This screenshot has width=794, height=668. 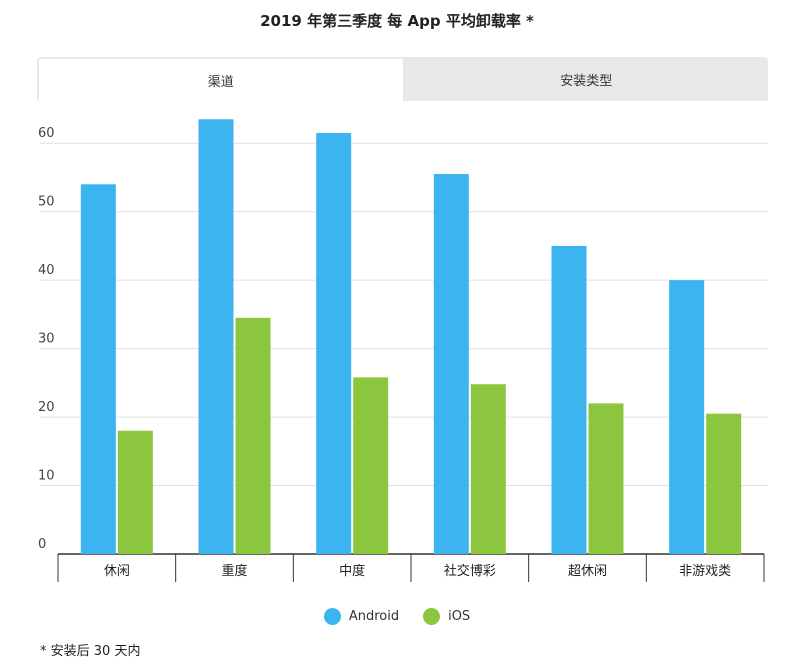 What do you see at coordinates (446, 616) in the screenshot?
I see `legend-item-ios: iOS` at bounding box center [446, 616].